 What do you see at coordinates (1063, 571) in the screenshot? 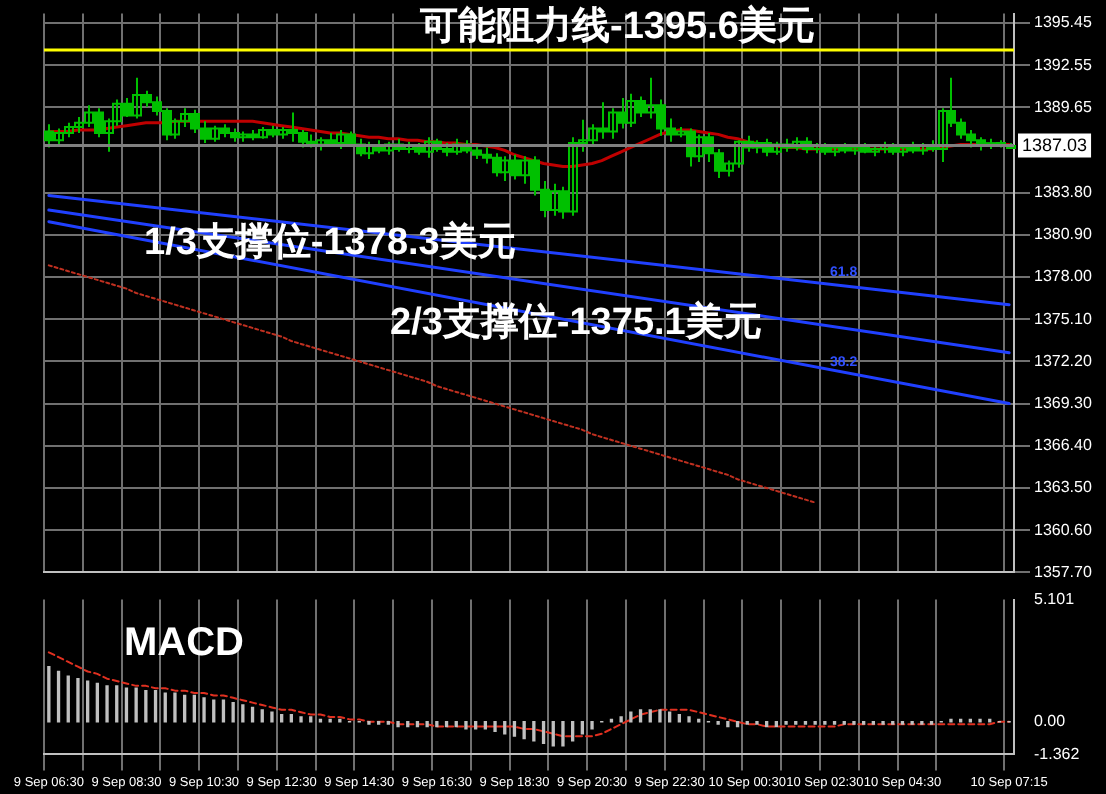
I see `y-tick-label: 1357.70` at bounding box center [1063, 571].